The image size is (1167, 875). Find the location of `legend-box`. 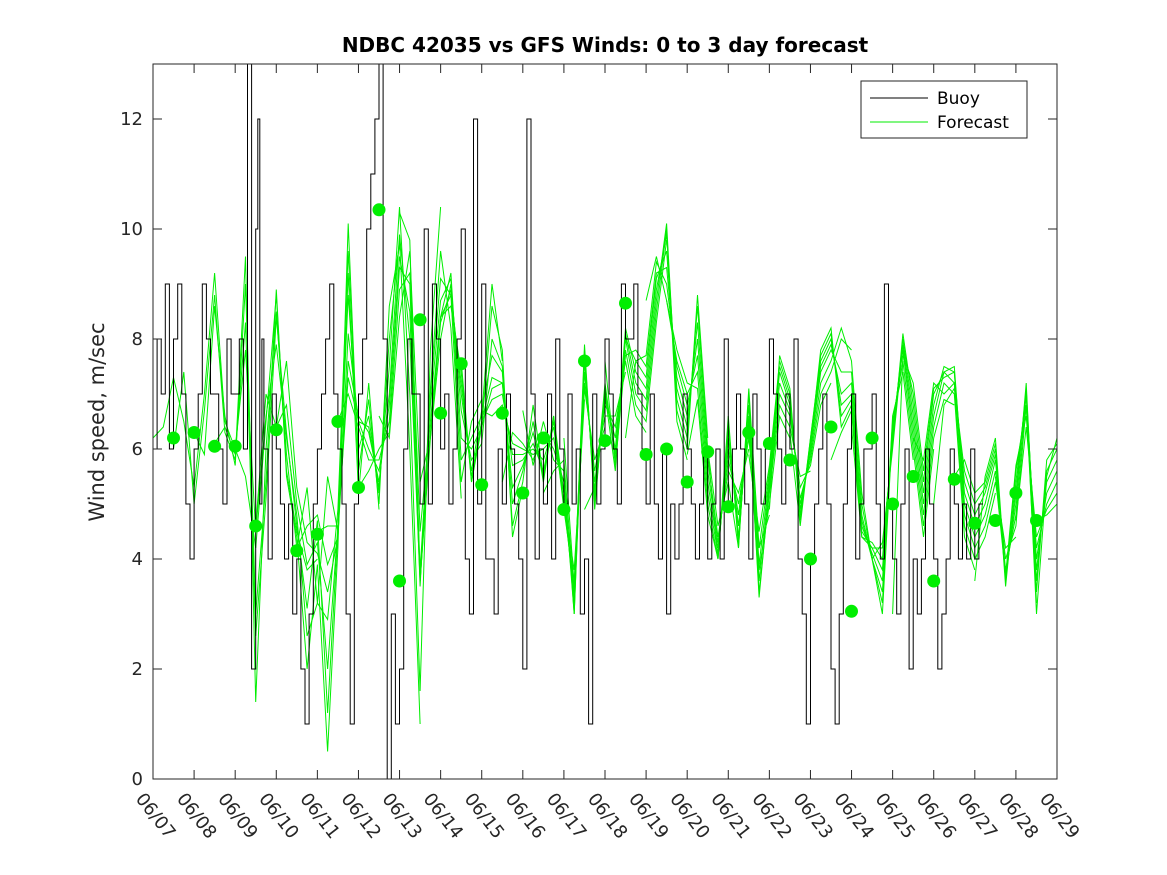

legend-box is located at coordinates (944, 109).